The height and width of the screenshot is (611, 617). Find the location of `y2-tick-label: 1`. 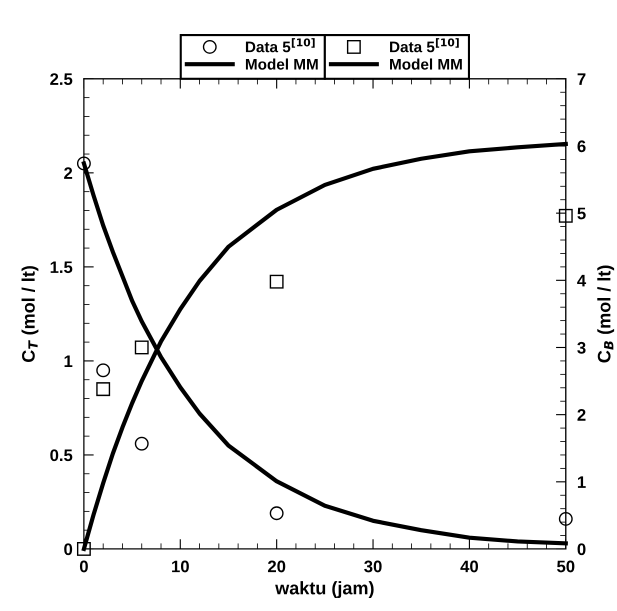

y2-tick-label: 1 is located at coordinates (582, 482).